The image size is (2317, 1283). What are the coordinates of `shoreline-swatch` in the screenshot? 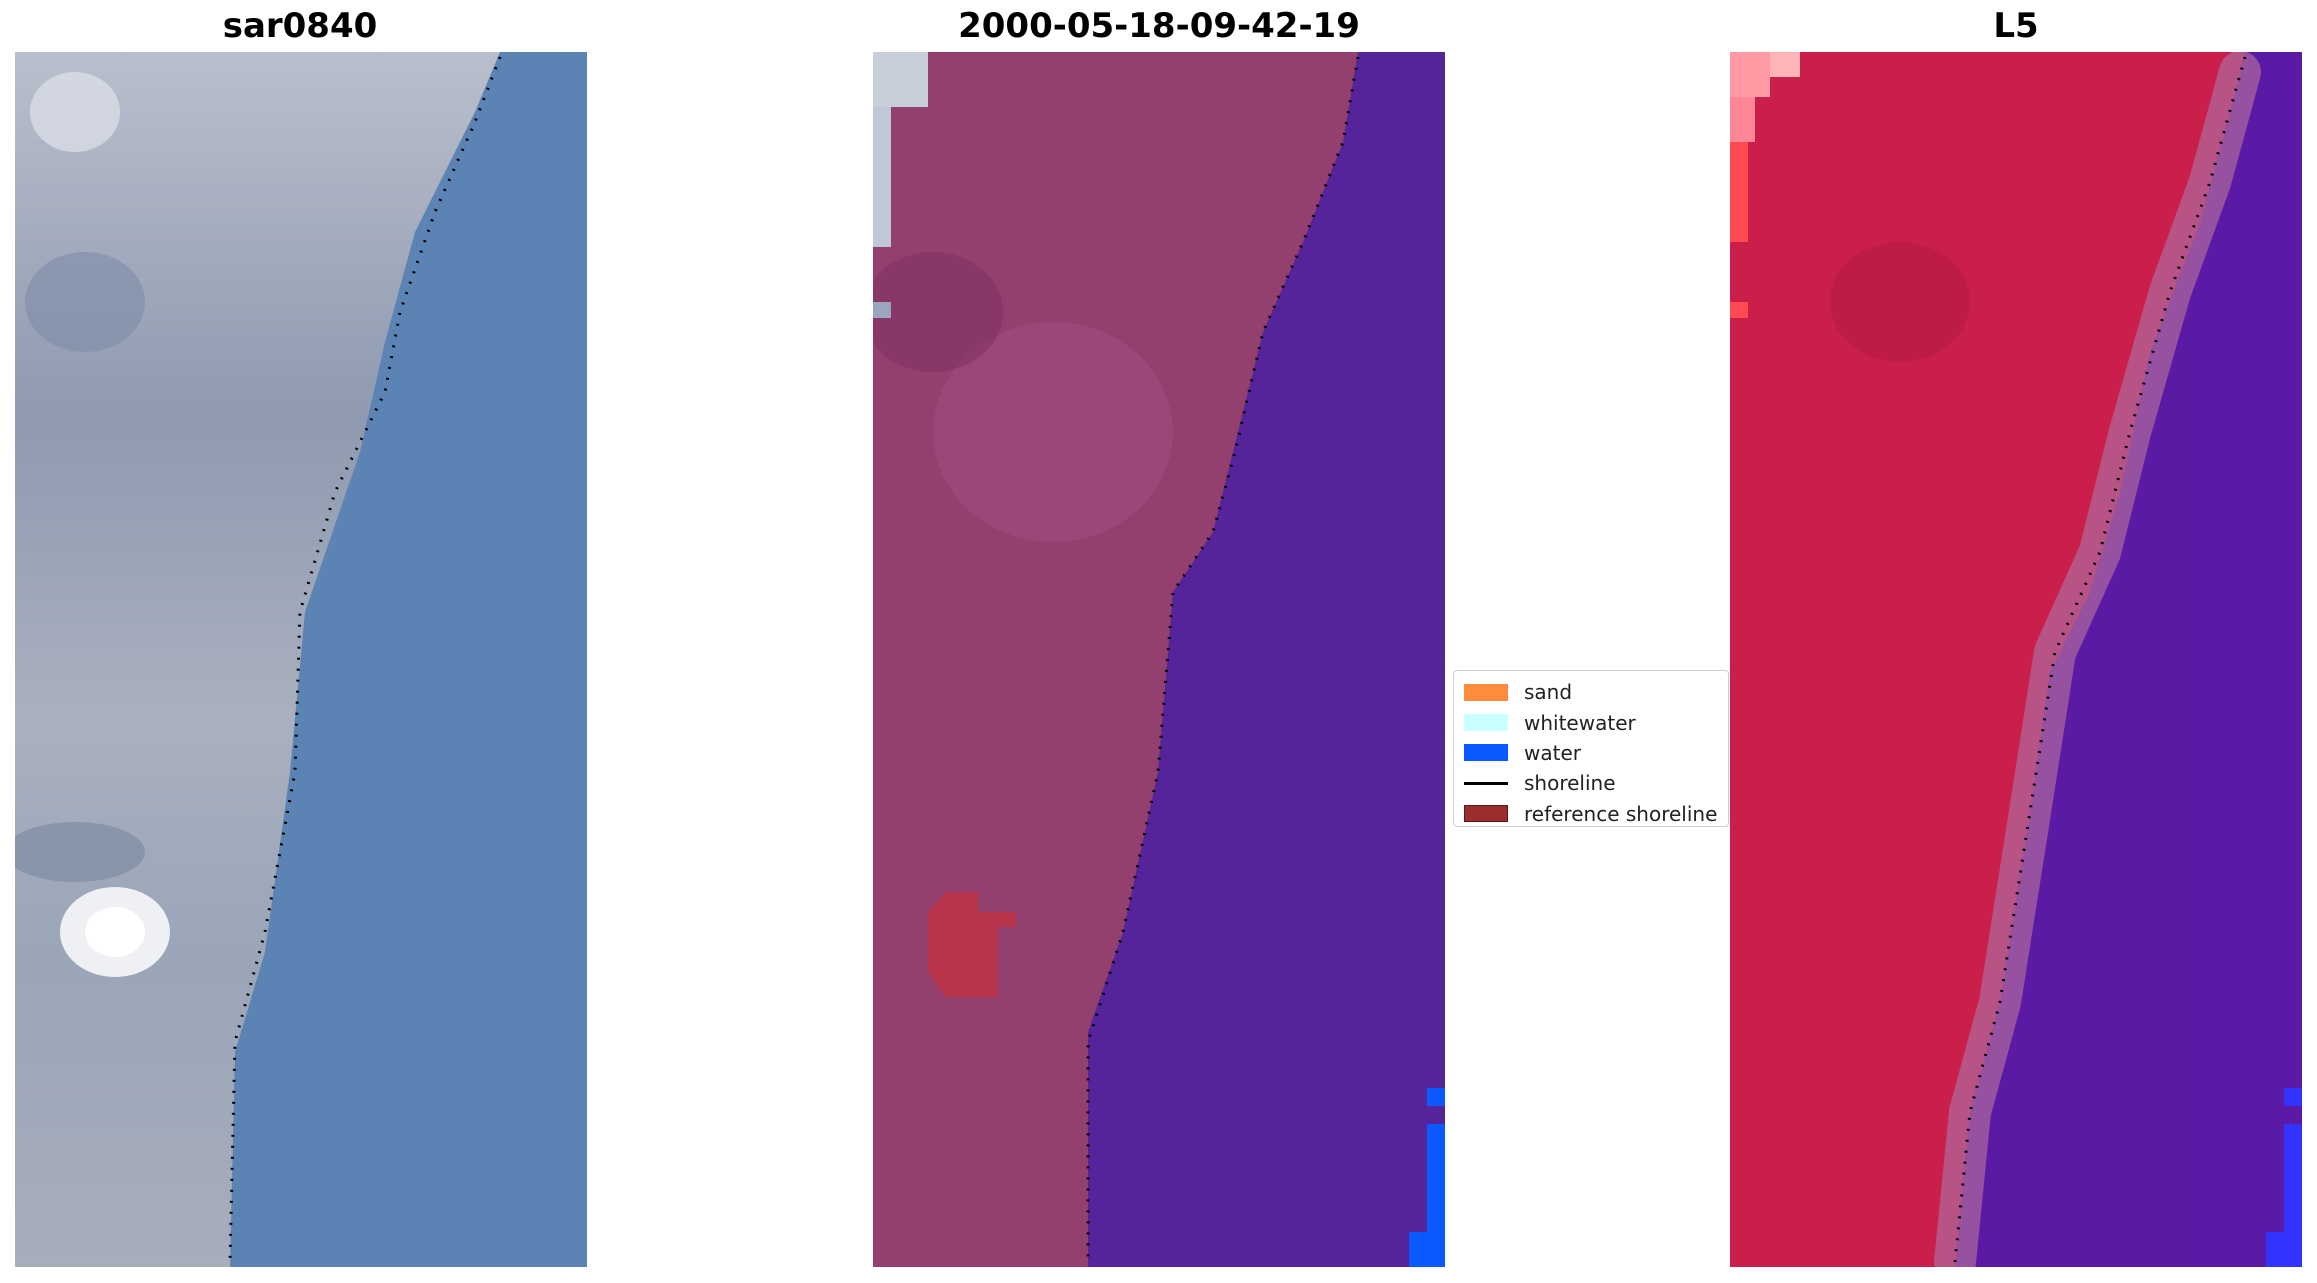 It's located at (1486, 783).